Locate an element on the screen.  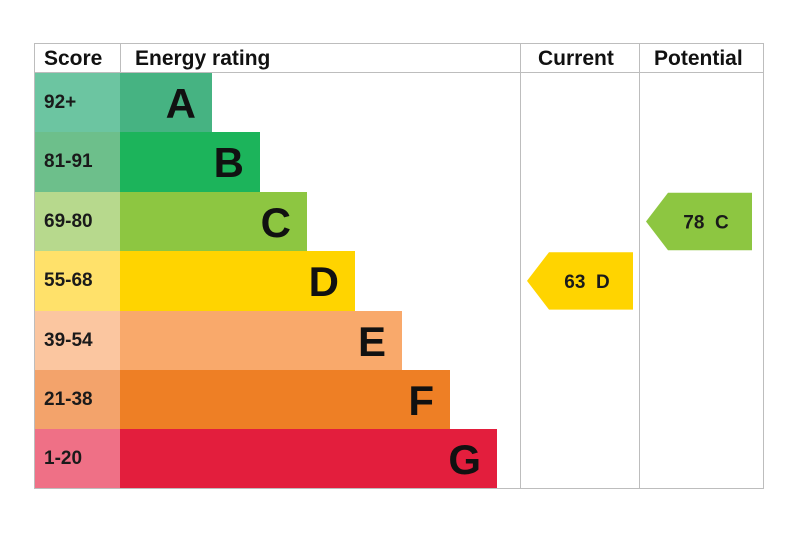
score-divider is located at coordinates (120, 57).